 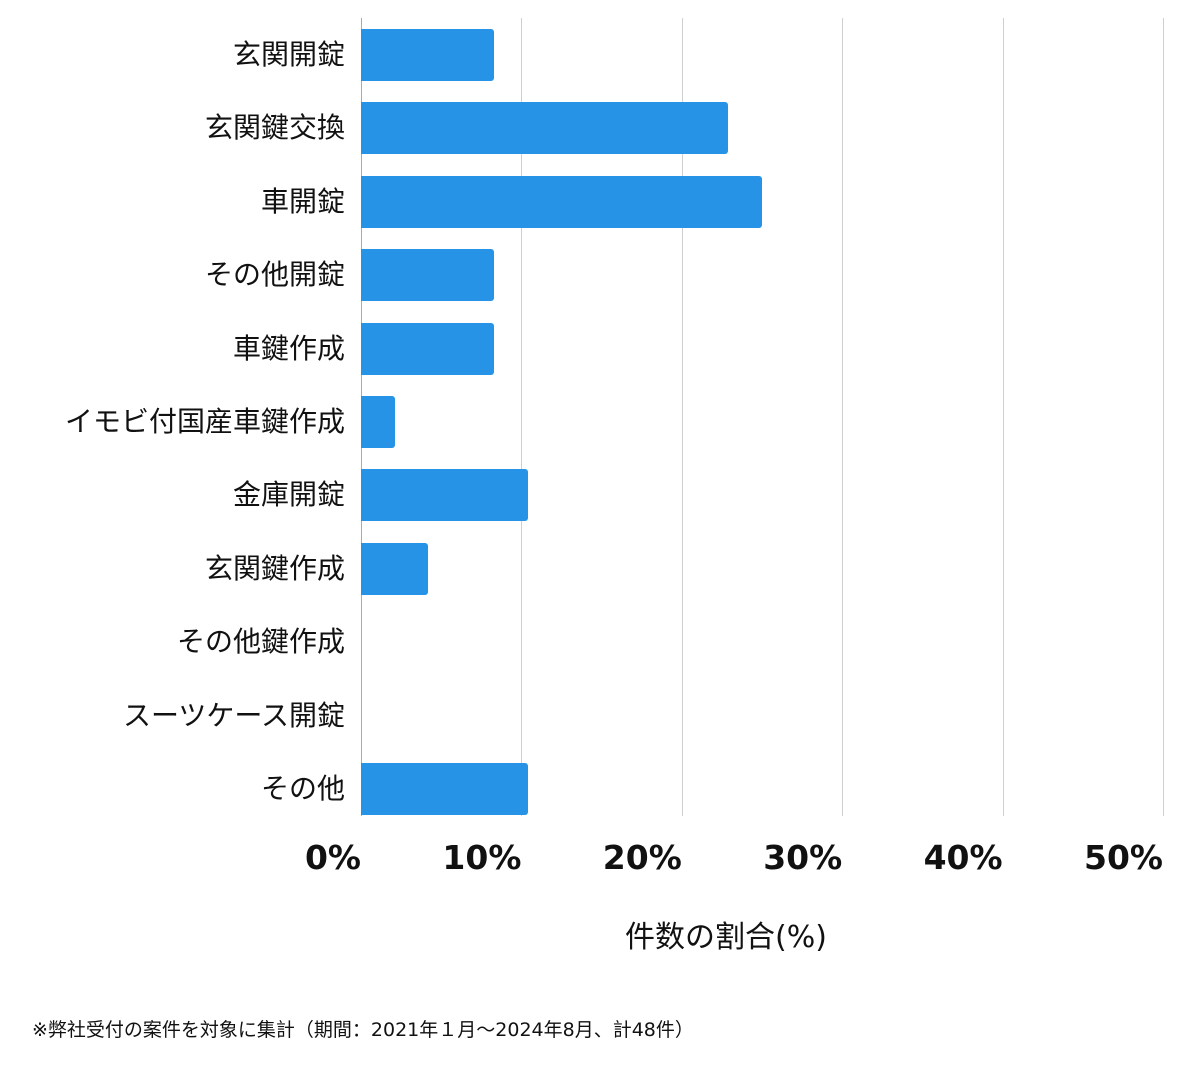 What do you see at coordinates (260, 642) in the screenshot?
I see `category-label: その他鍵作成` at bounding box center [260, 642].